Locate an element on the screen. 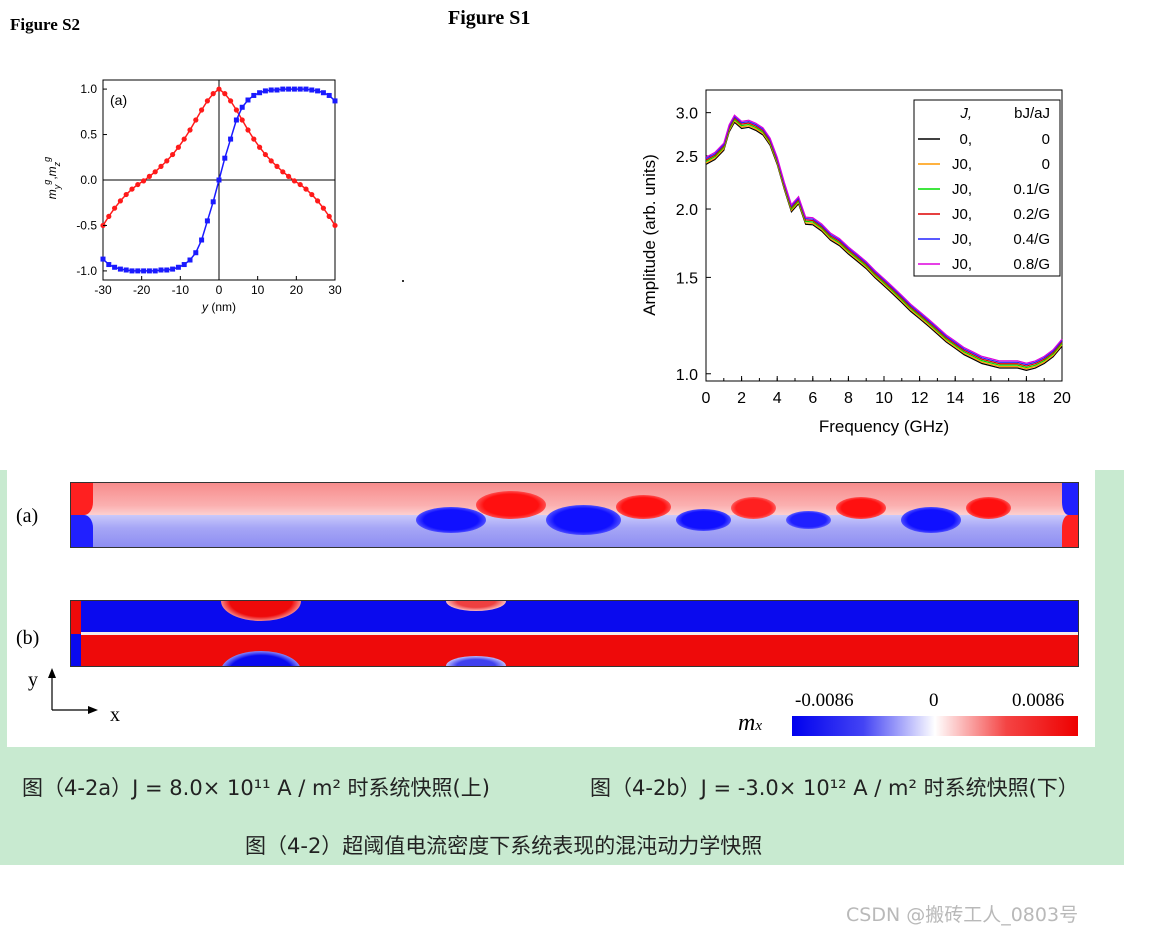 This screenshot has height=934, width=1162. s1-xtick-label: 20 is located at coordinates (1062, 398).